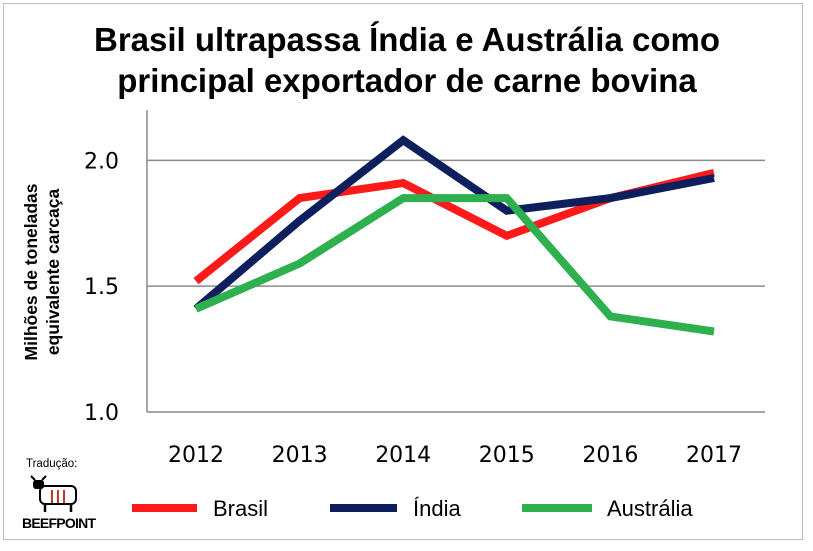 Image resolution: width=813 pixels, height=551 pixels. What do you see at coordinates (51, 464) in the screenshot?
I see `credit-label: Tradução:` at bounding box center [51, 464].